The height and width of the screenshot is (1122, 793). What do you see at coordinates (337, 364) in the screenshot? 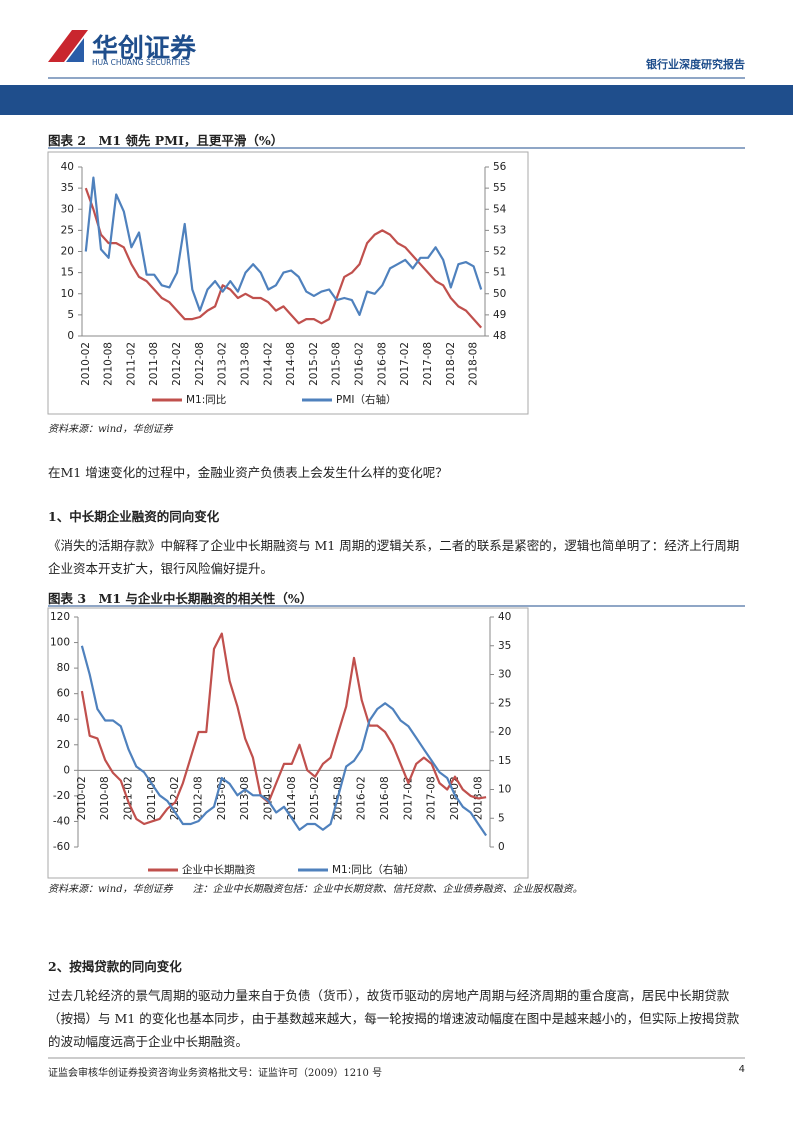
I see `x-tick-label: 2015-08` at bounding box center [337, 364].